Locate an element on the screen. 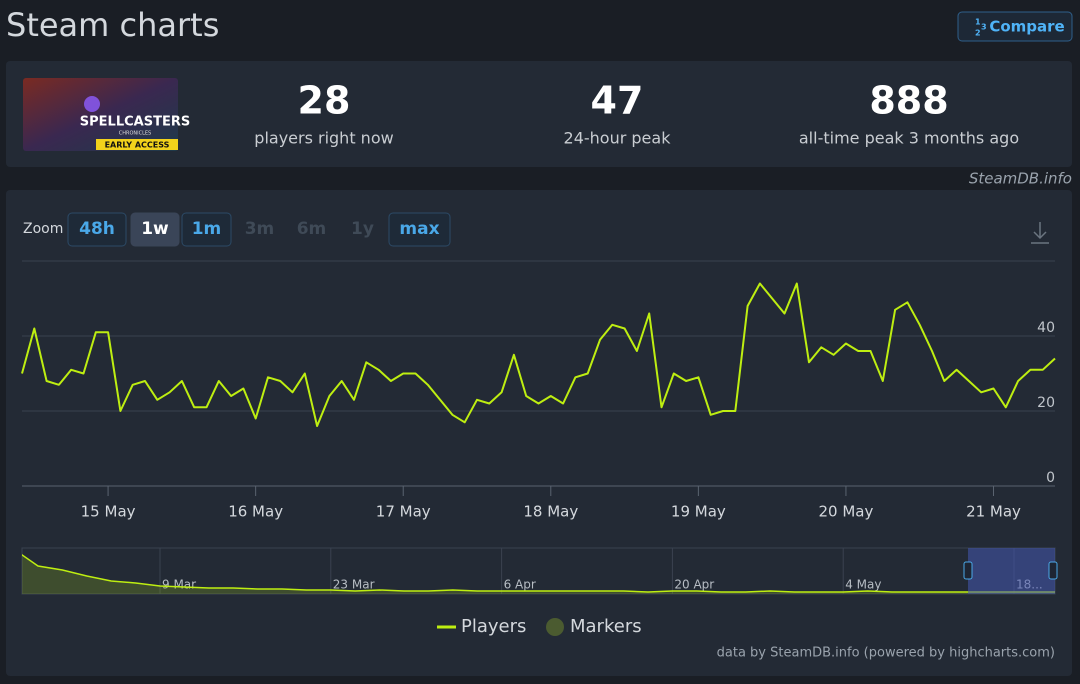  button-label: 48h is located at coordinates (97, 229).